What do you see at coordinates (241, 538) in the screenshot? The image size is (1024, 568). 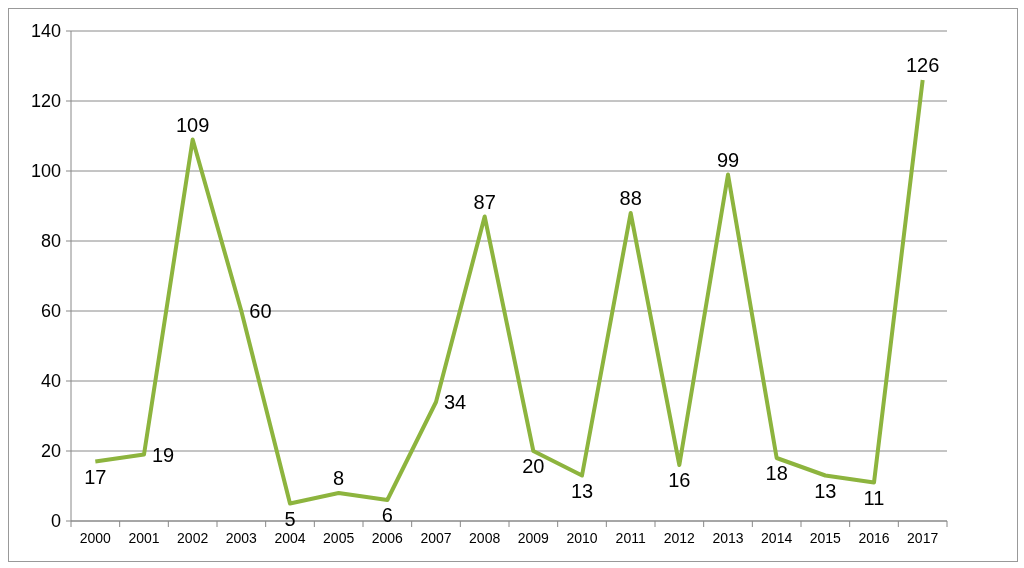 I see `x-tick-label: 2003` at bounding box center [241, 538].